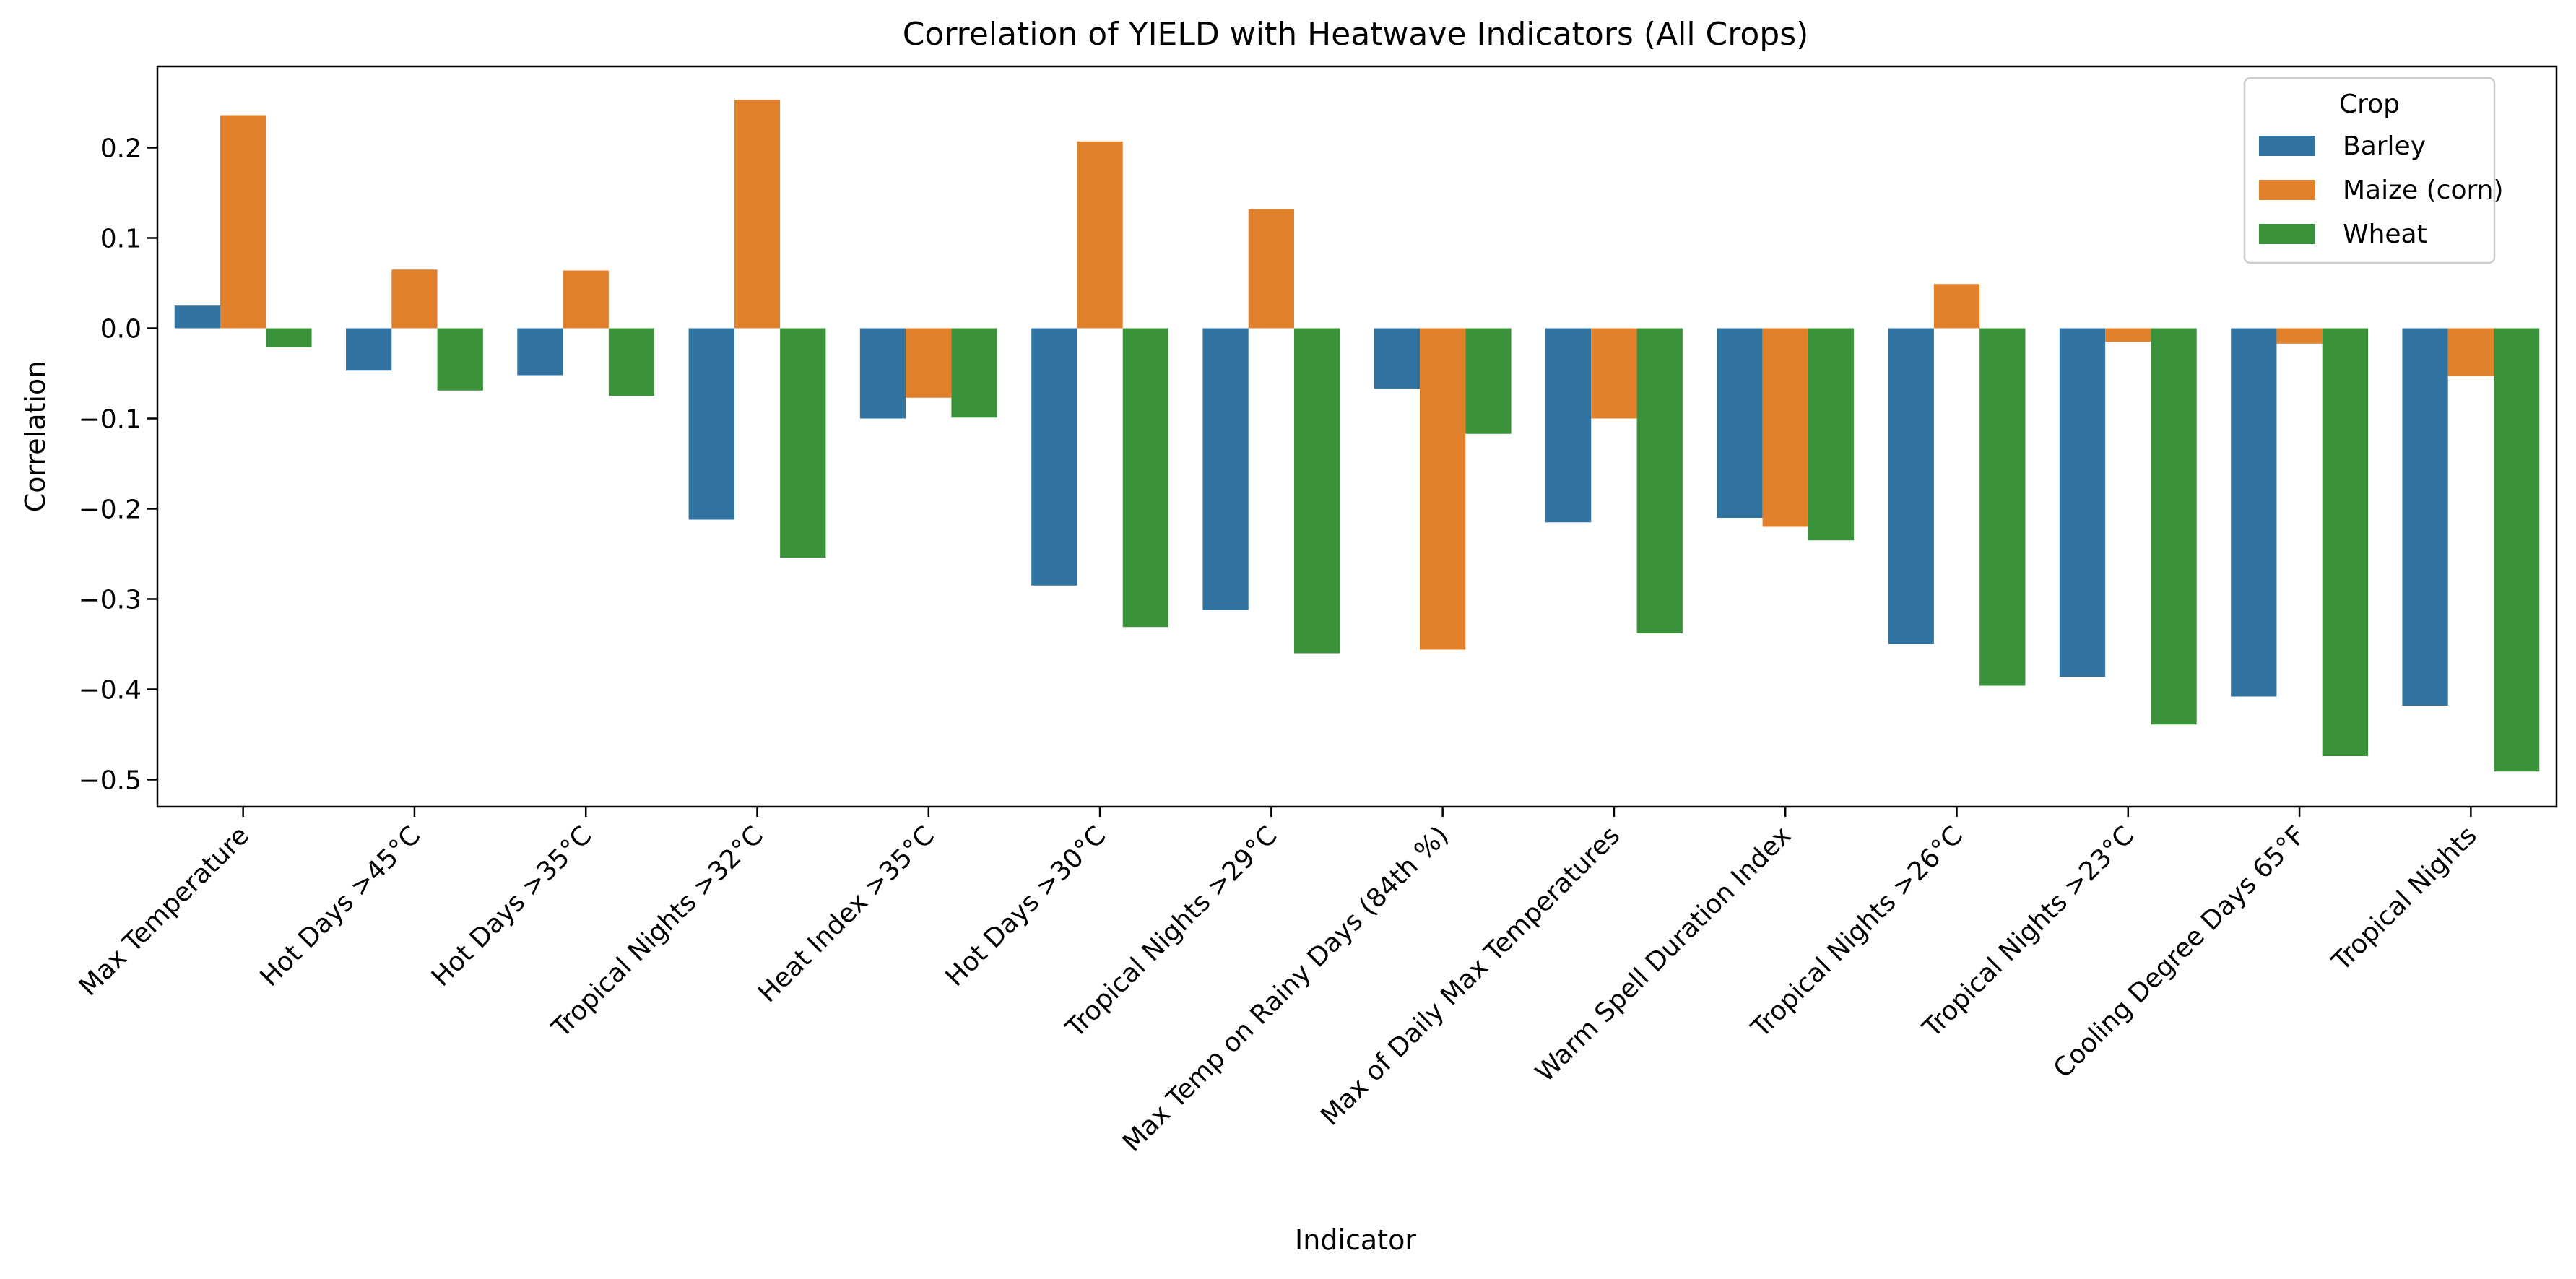  Describe the element at coordinates (1026, 906) in the screenshot. I see `x-tick-label: Hot Days >30°C` at that location.